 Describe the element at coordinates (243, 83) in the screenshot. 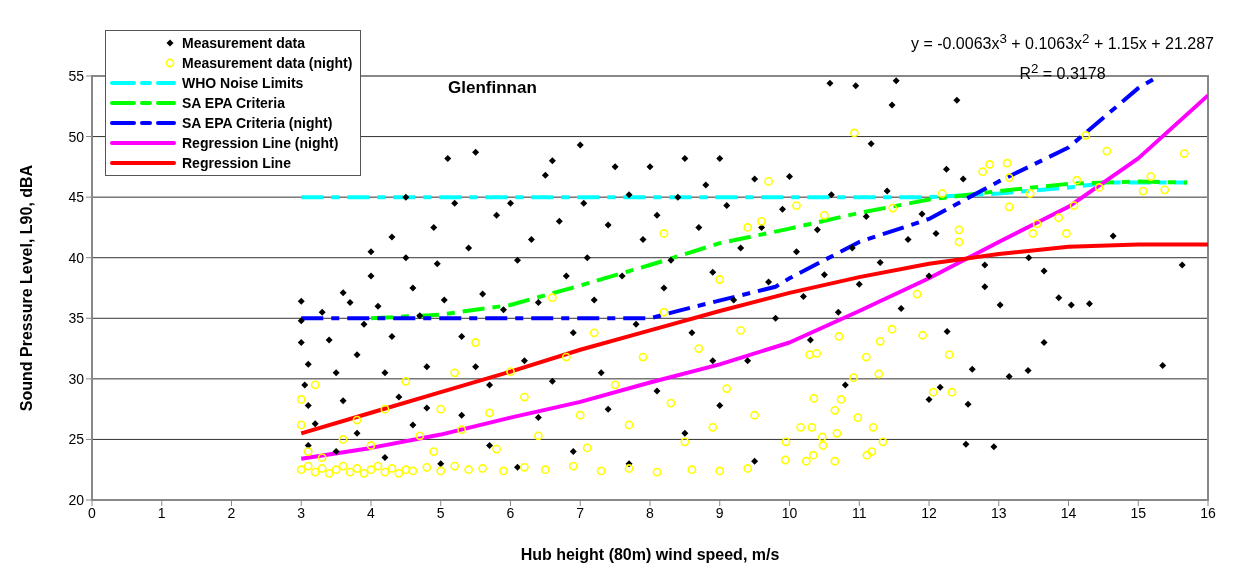

I see `legend-label: WHO Noise Limits` at that location.